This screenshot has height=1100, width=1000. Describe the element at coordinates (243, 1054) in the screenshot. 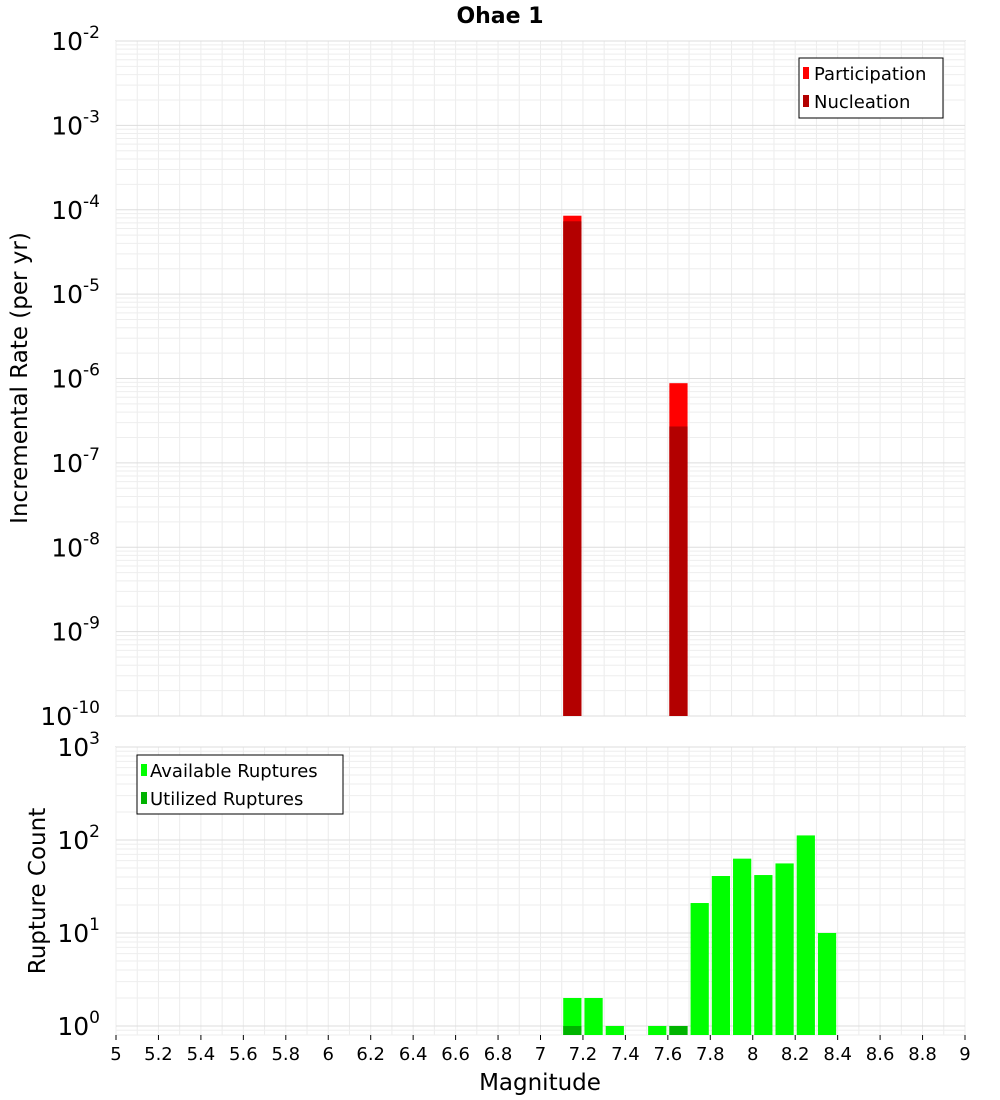

I see `x-tick-label: 5.6` at that location.